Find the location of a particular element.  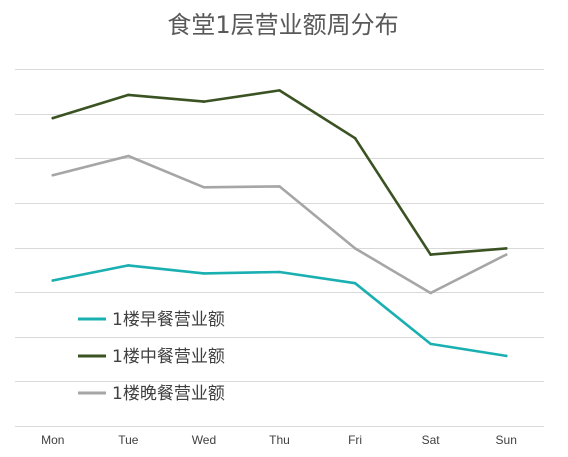

x-tick-label: Thu is located at coordinates (279, 440).